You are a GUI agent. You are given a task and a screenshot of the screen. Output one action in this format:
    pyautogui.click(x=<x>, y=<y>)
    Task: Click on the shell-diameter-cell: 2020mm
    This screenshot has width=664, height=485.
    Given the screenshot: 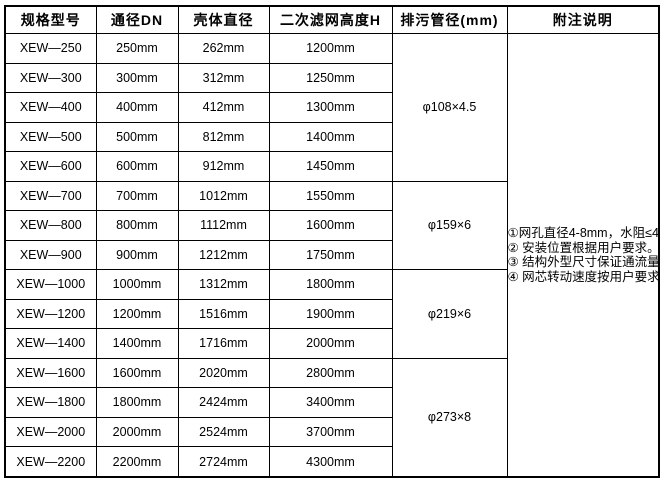 What is the action you would take?
    pyautogui.click(x=223, y=372)
    